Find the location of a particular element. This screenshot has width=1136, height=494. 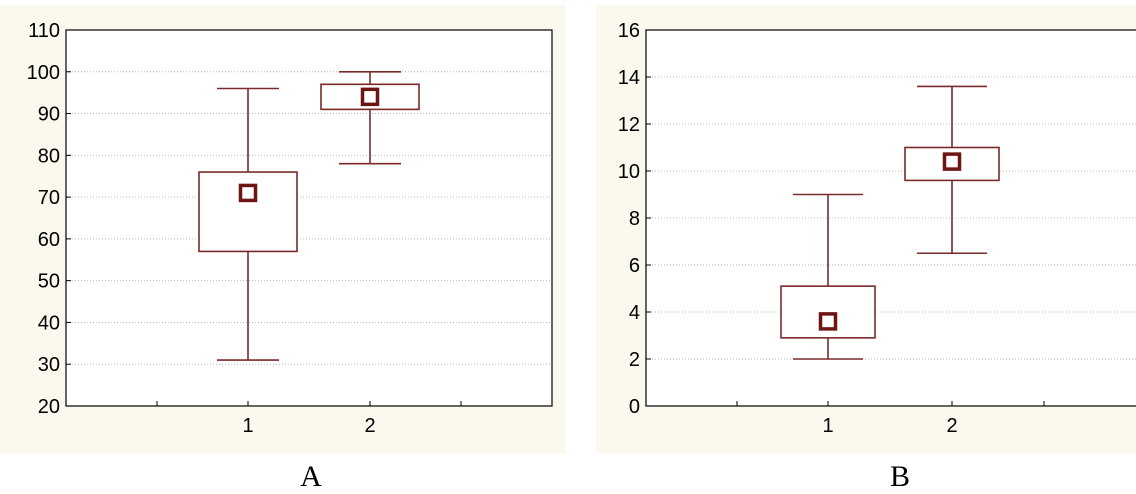

y-tick-label: 10 is located at coordinates (629, 172).